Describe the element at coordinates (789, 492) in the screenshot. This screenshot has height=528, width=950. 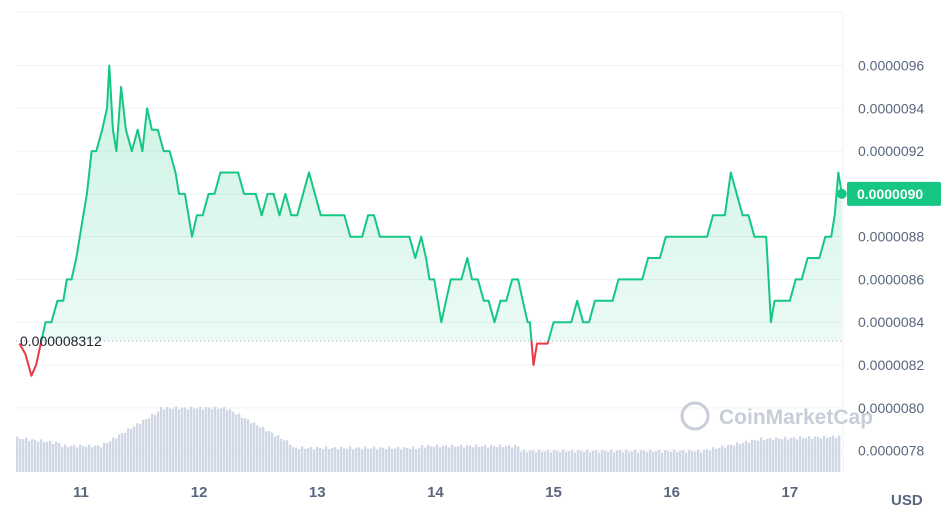
I see `x-tick-label: 17` at that location.